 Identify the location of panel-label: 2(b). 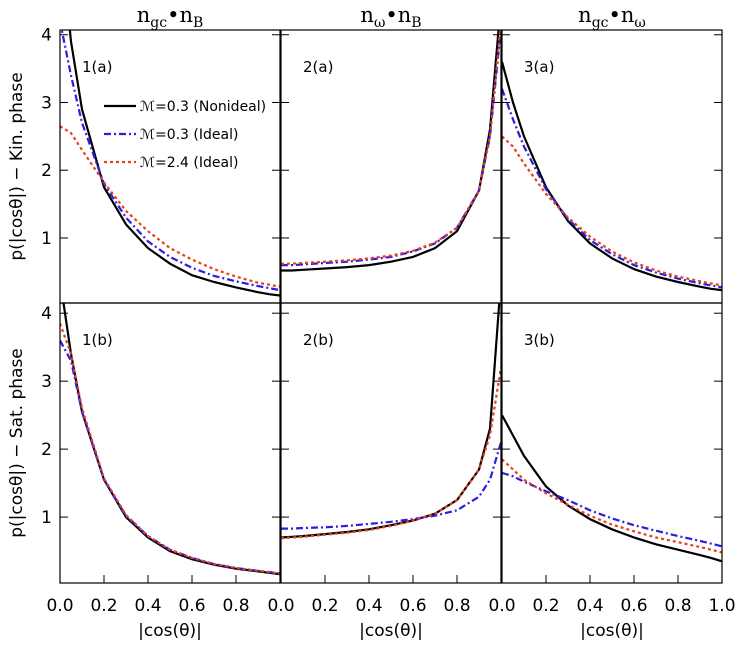
(318, 340).